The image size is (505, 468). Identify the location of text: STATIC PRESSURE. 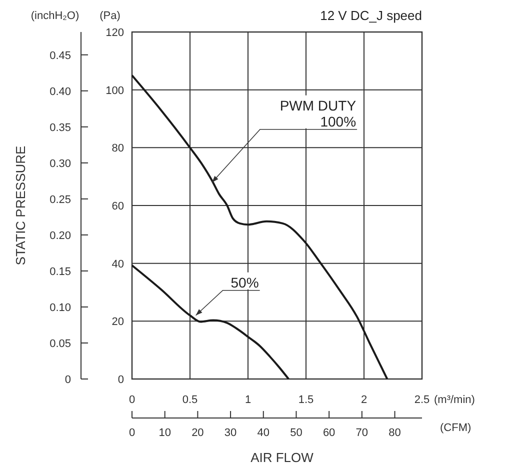
(20, 205).